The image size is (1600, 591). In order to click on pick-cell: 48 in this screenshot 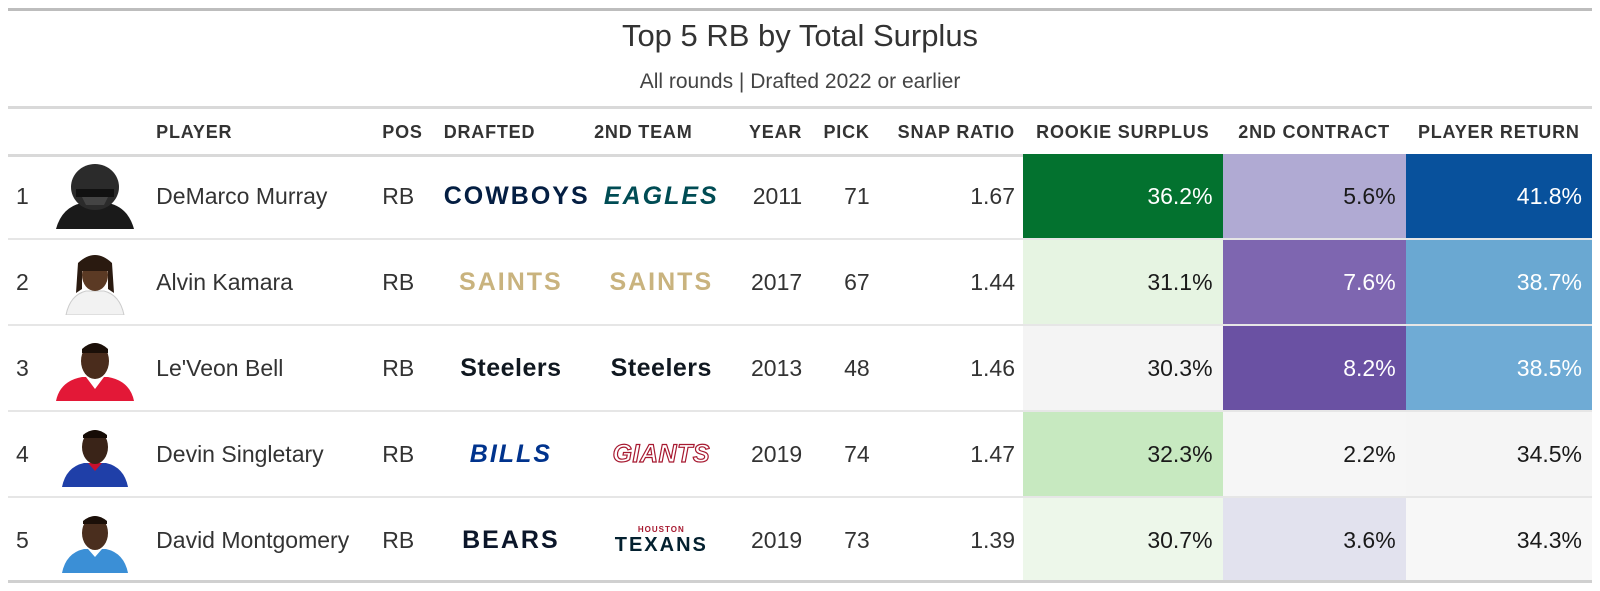, I will do `click(844, 367)`.